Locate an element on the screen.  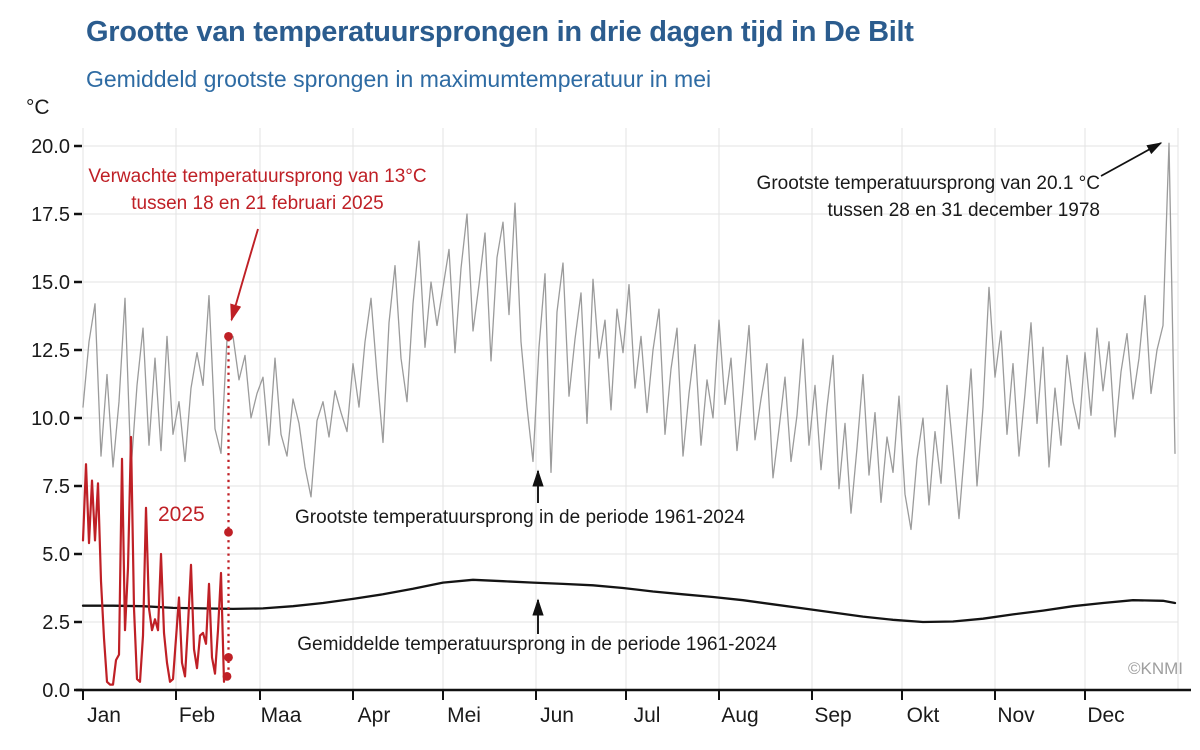
svg-text: Mei is located at coordinates (464, 715).